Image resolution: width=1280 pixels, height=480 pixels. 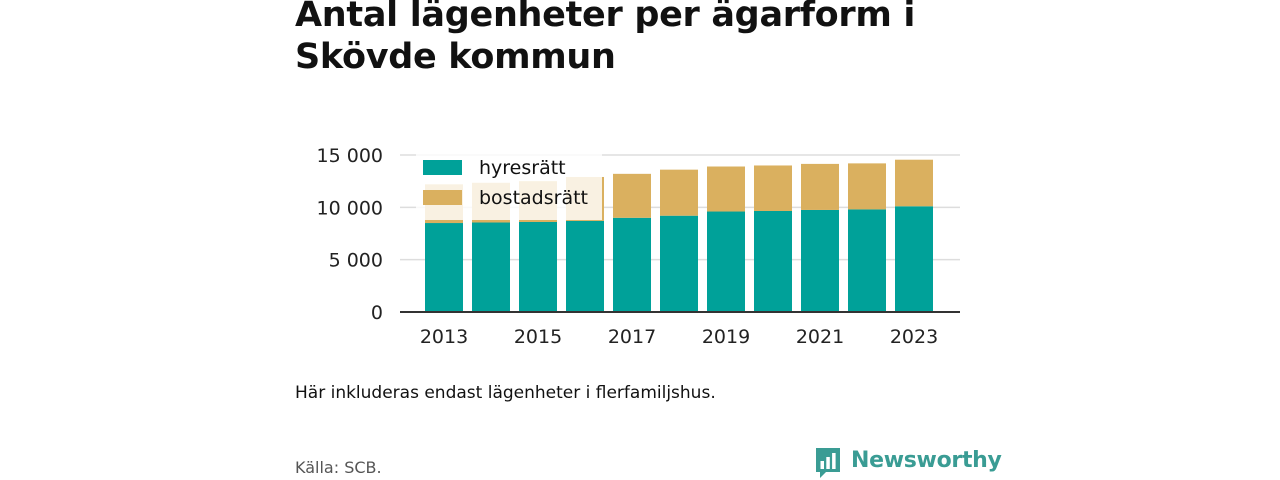 I want to click on bar-hyresratt-2015, so click(x=538, y=266).